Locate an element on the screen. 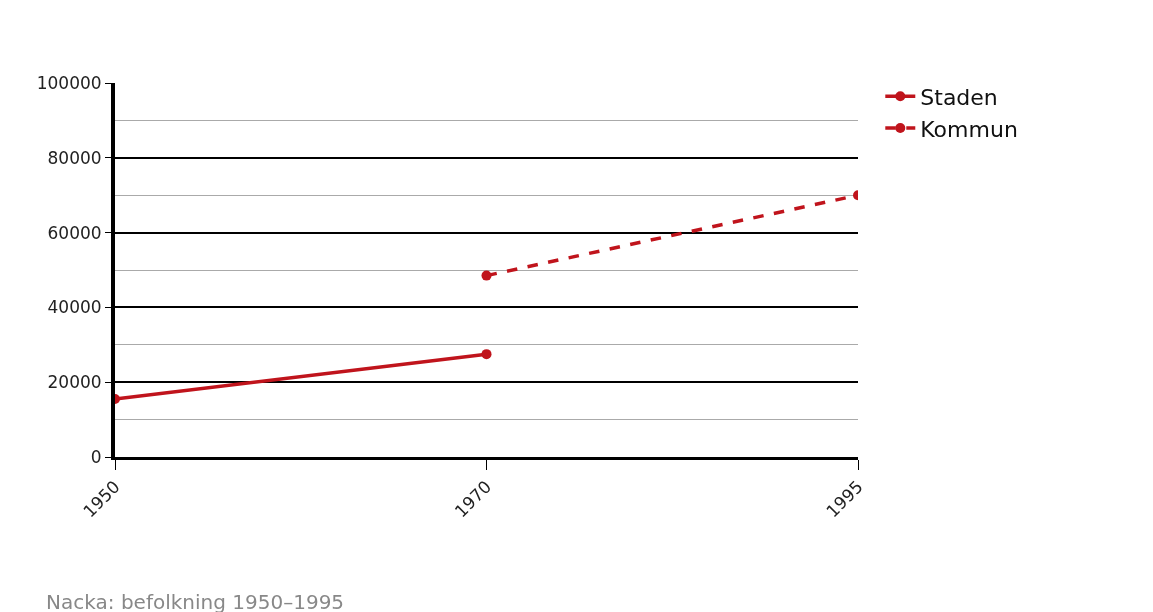 Image resolution: width=1153 pixels, height=612 pixels. y-tick-label: 0 is located at coordinates (96, 456).